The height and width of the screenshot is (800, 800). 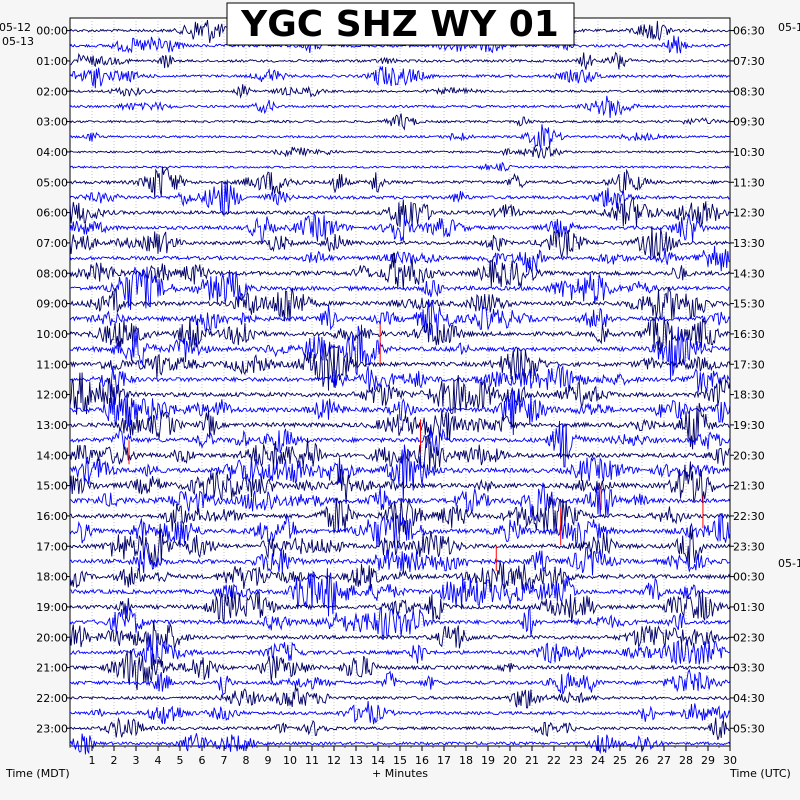 I want to click on x-tick-label: 17, so click(x=444, y=760).